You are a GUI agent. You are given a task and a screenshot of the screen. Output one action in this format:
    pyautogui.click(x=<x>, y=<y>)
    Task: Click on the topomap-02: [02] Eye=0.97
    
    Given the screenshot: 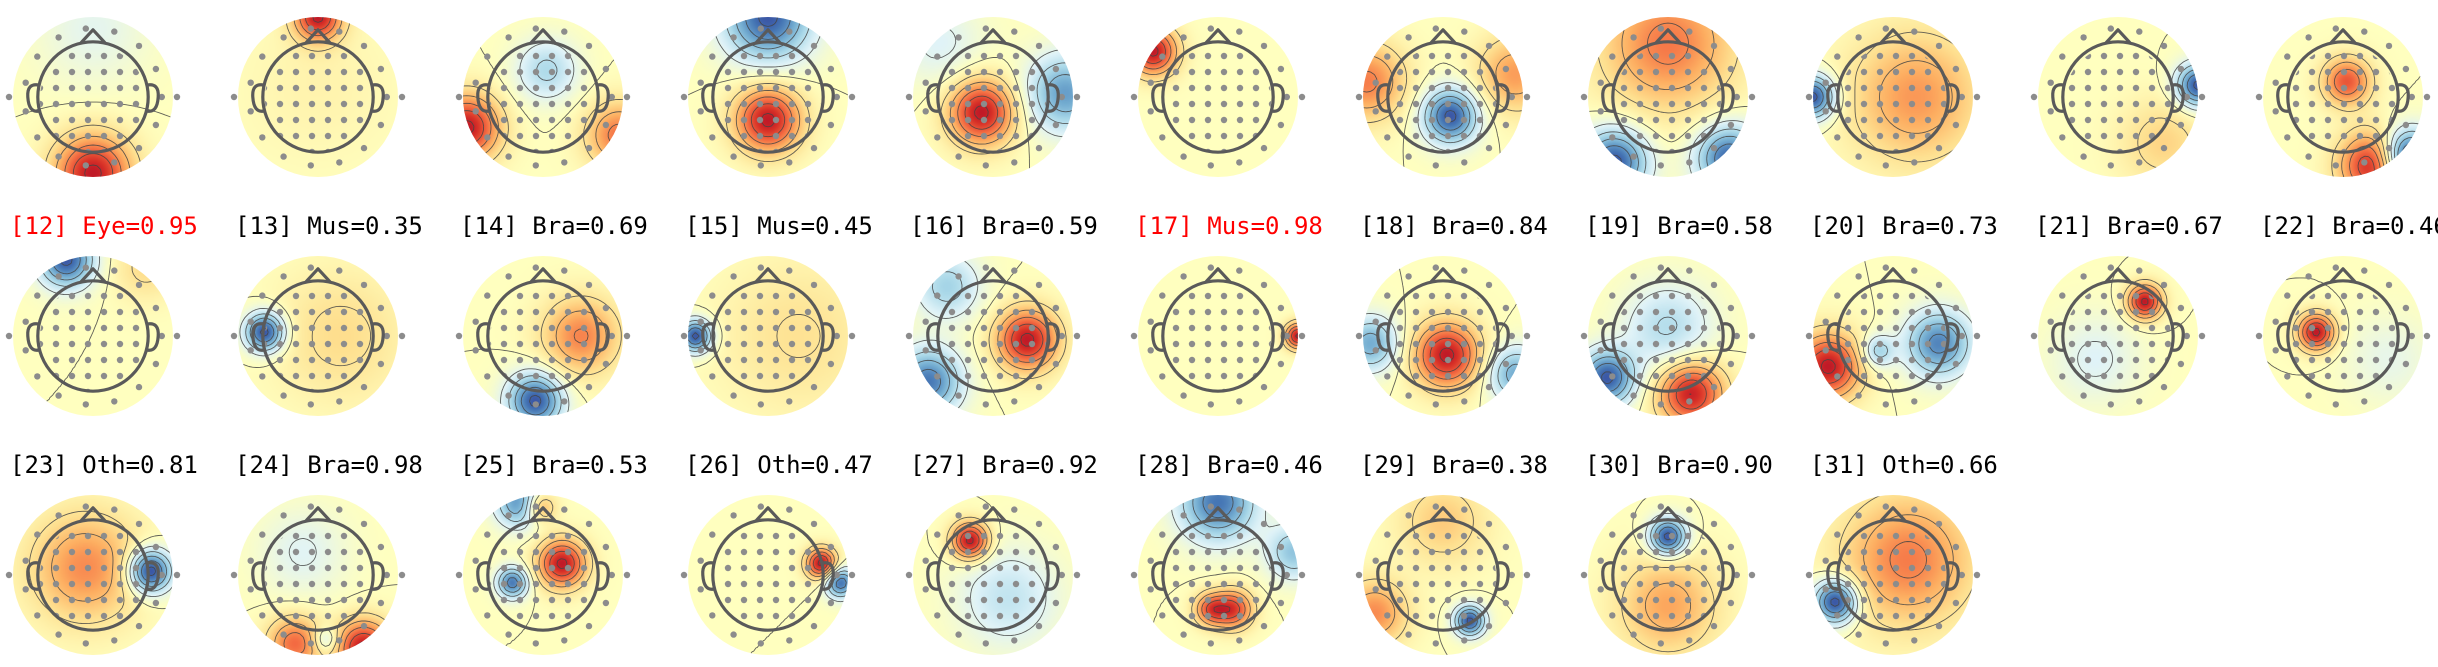 What is the action you would take?
    pyautogui.click(x=326, y=88)
    